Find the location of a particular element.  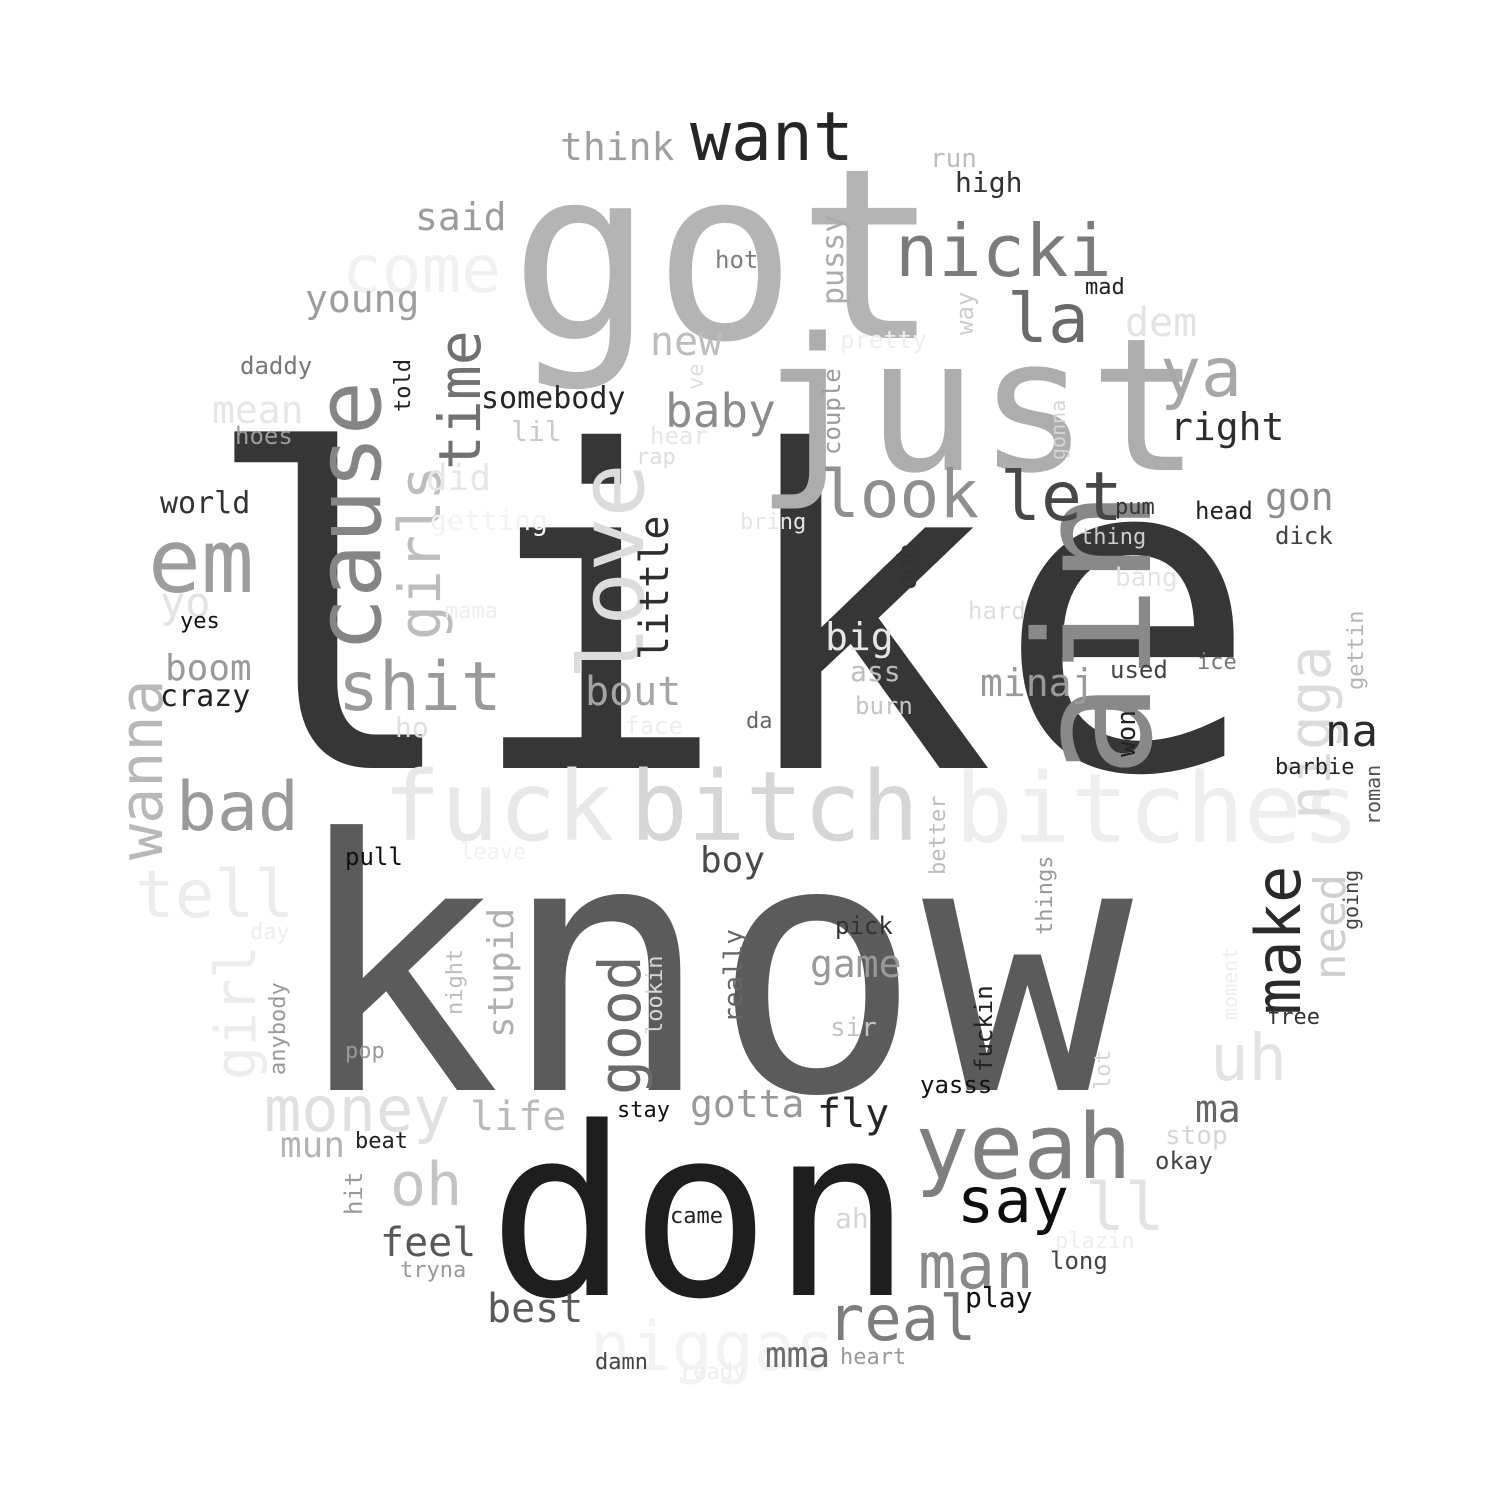

word-fly: fly is located at coordinates (853, 1114).